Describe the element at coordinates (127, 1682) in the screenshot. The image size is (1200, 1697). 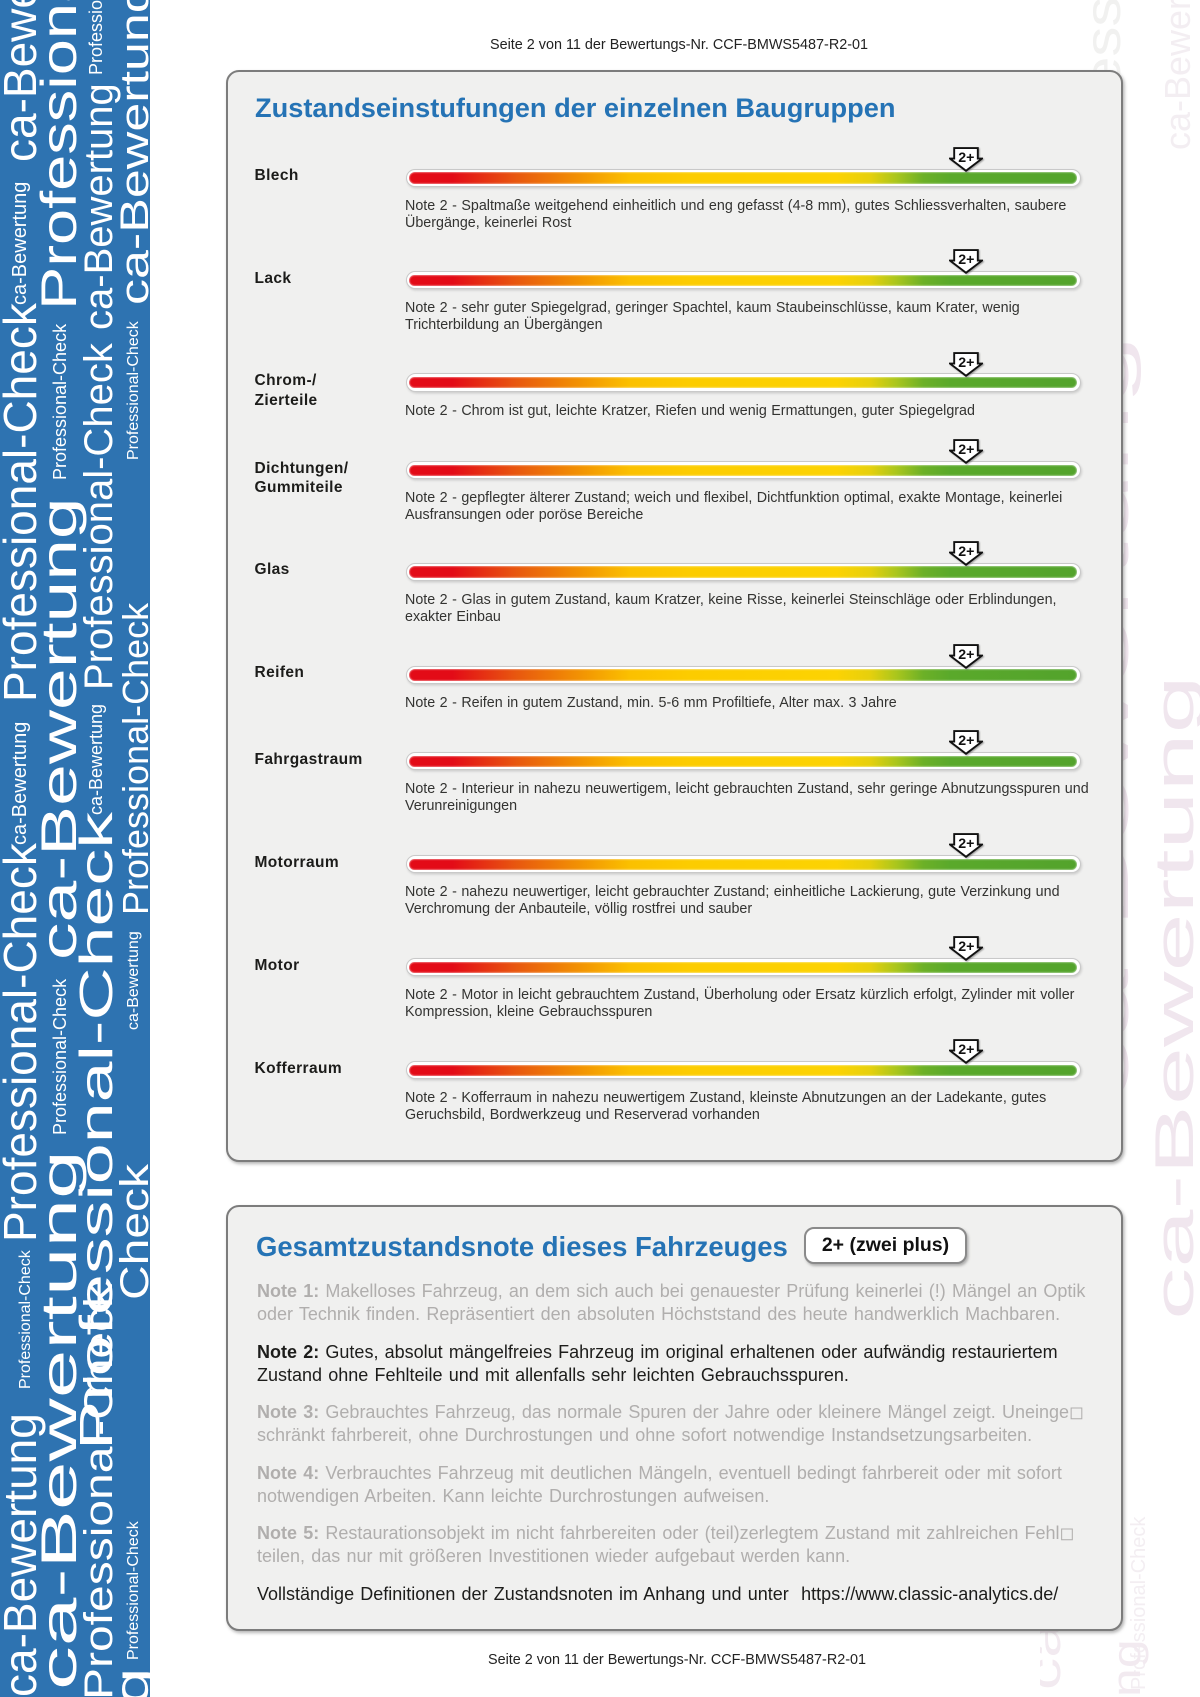
I see `svg-text: ung` at that location.